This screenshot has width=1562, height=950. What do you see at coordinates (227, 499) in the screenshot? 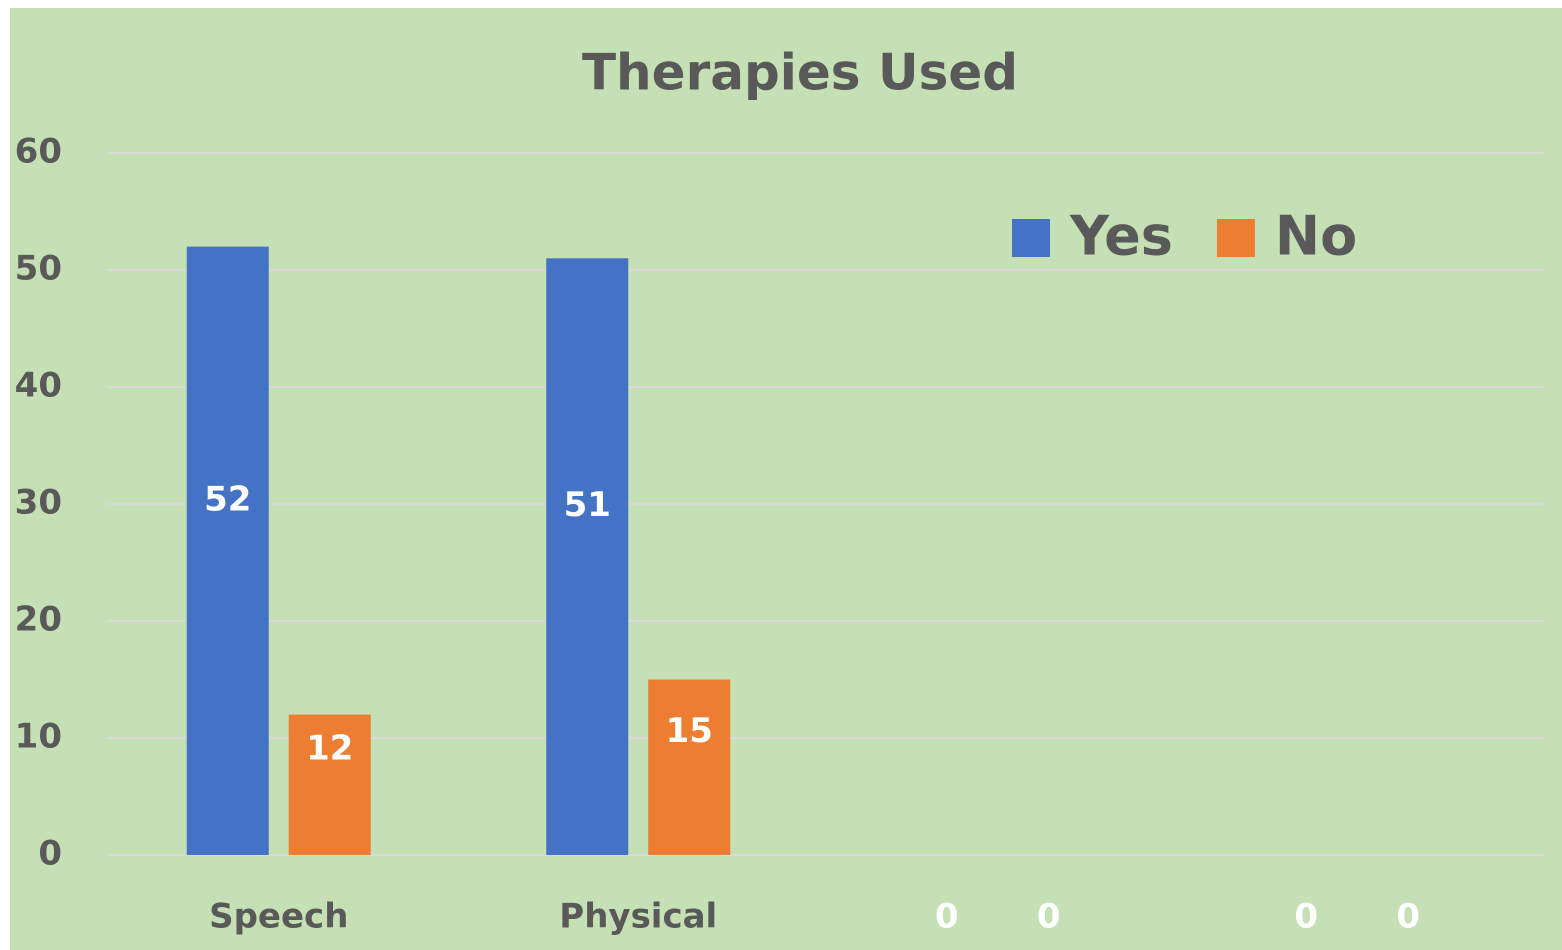
I see `data-label: 52` at bounding box center [227, 499].